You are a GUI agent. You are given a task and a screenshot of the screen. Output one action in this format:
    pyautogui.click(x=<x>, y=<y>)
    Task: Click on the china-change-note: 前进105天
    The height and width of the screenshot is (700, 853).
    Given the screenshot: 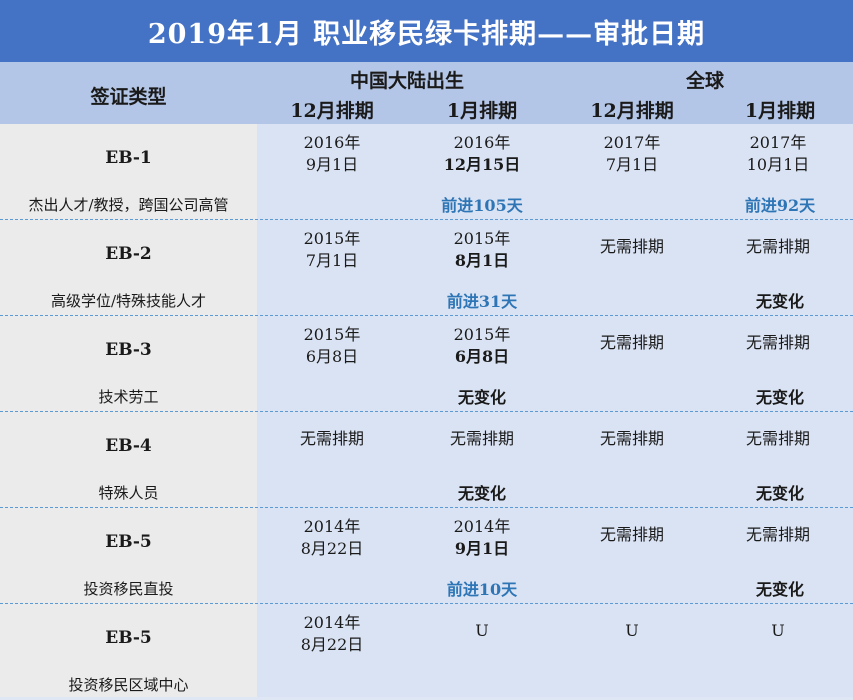 What is the action you would take?
    pyautogui.click(x=482, y=205)
    